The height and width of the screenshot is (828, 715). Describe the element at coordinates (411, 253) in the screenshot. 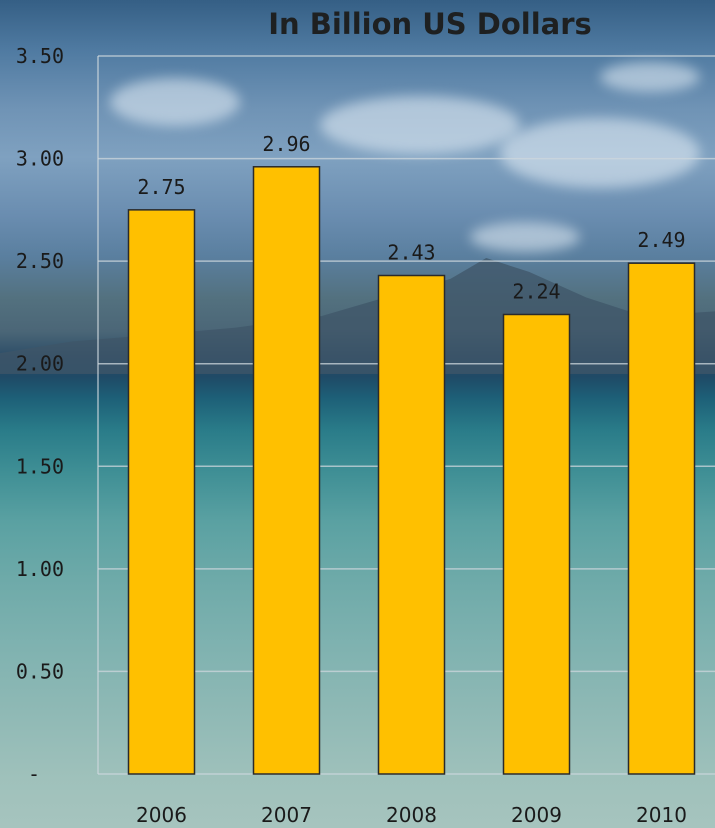

I see `data-label-2008: 2.43` at that location.